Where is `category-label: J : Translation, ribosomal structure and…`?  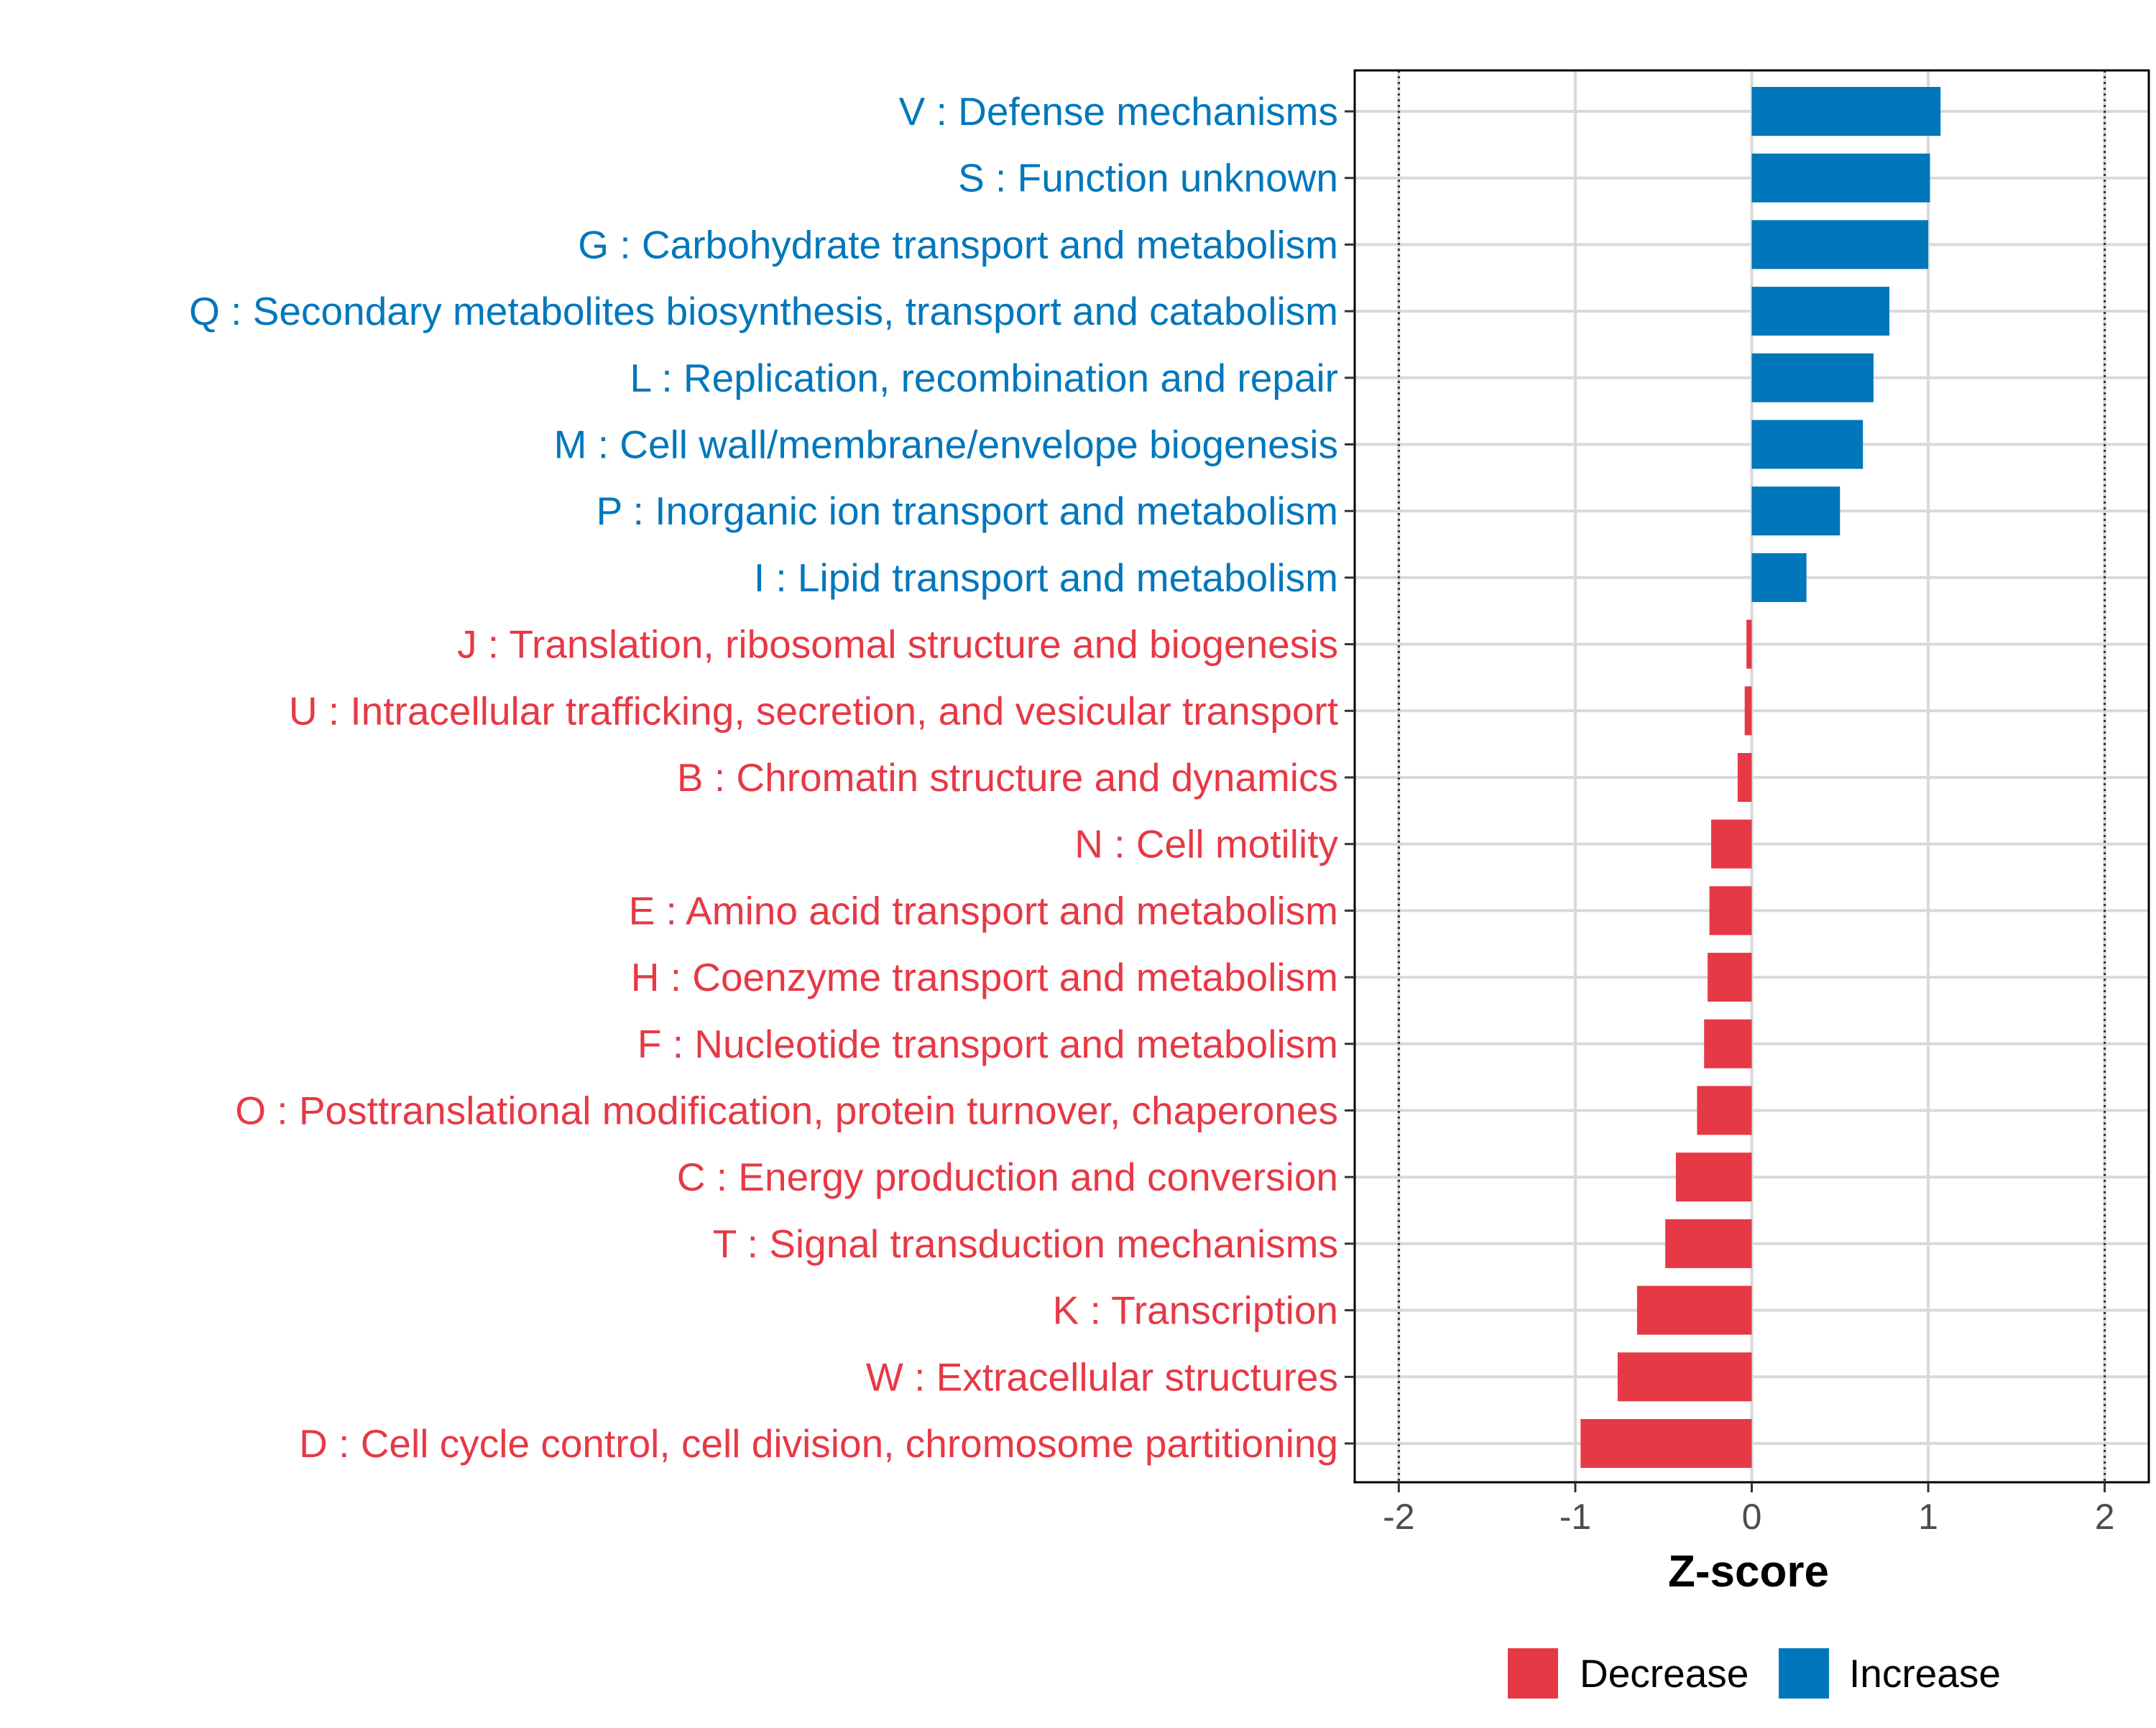
category-label: J : Translation, ribosomal structure and… is located at coordinates (897, 645).